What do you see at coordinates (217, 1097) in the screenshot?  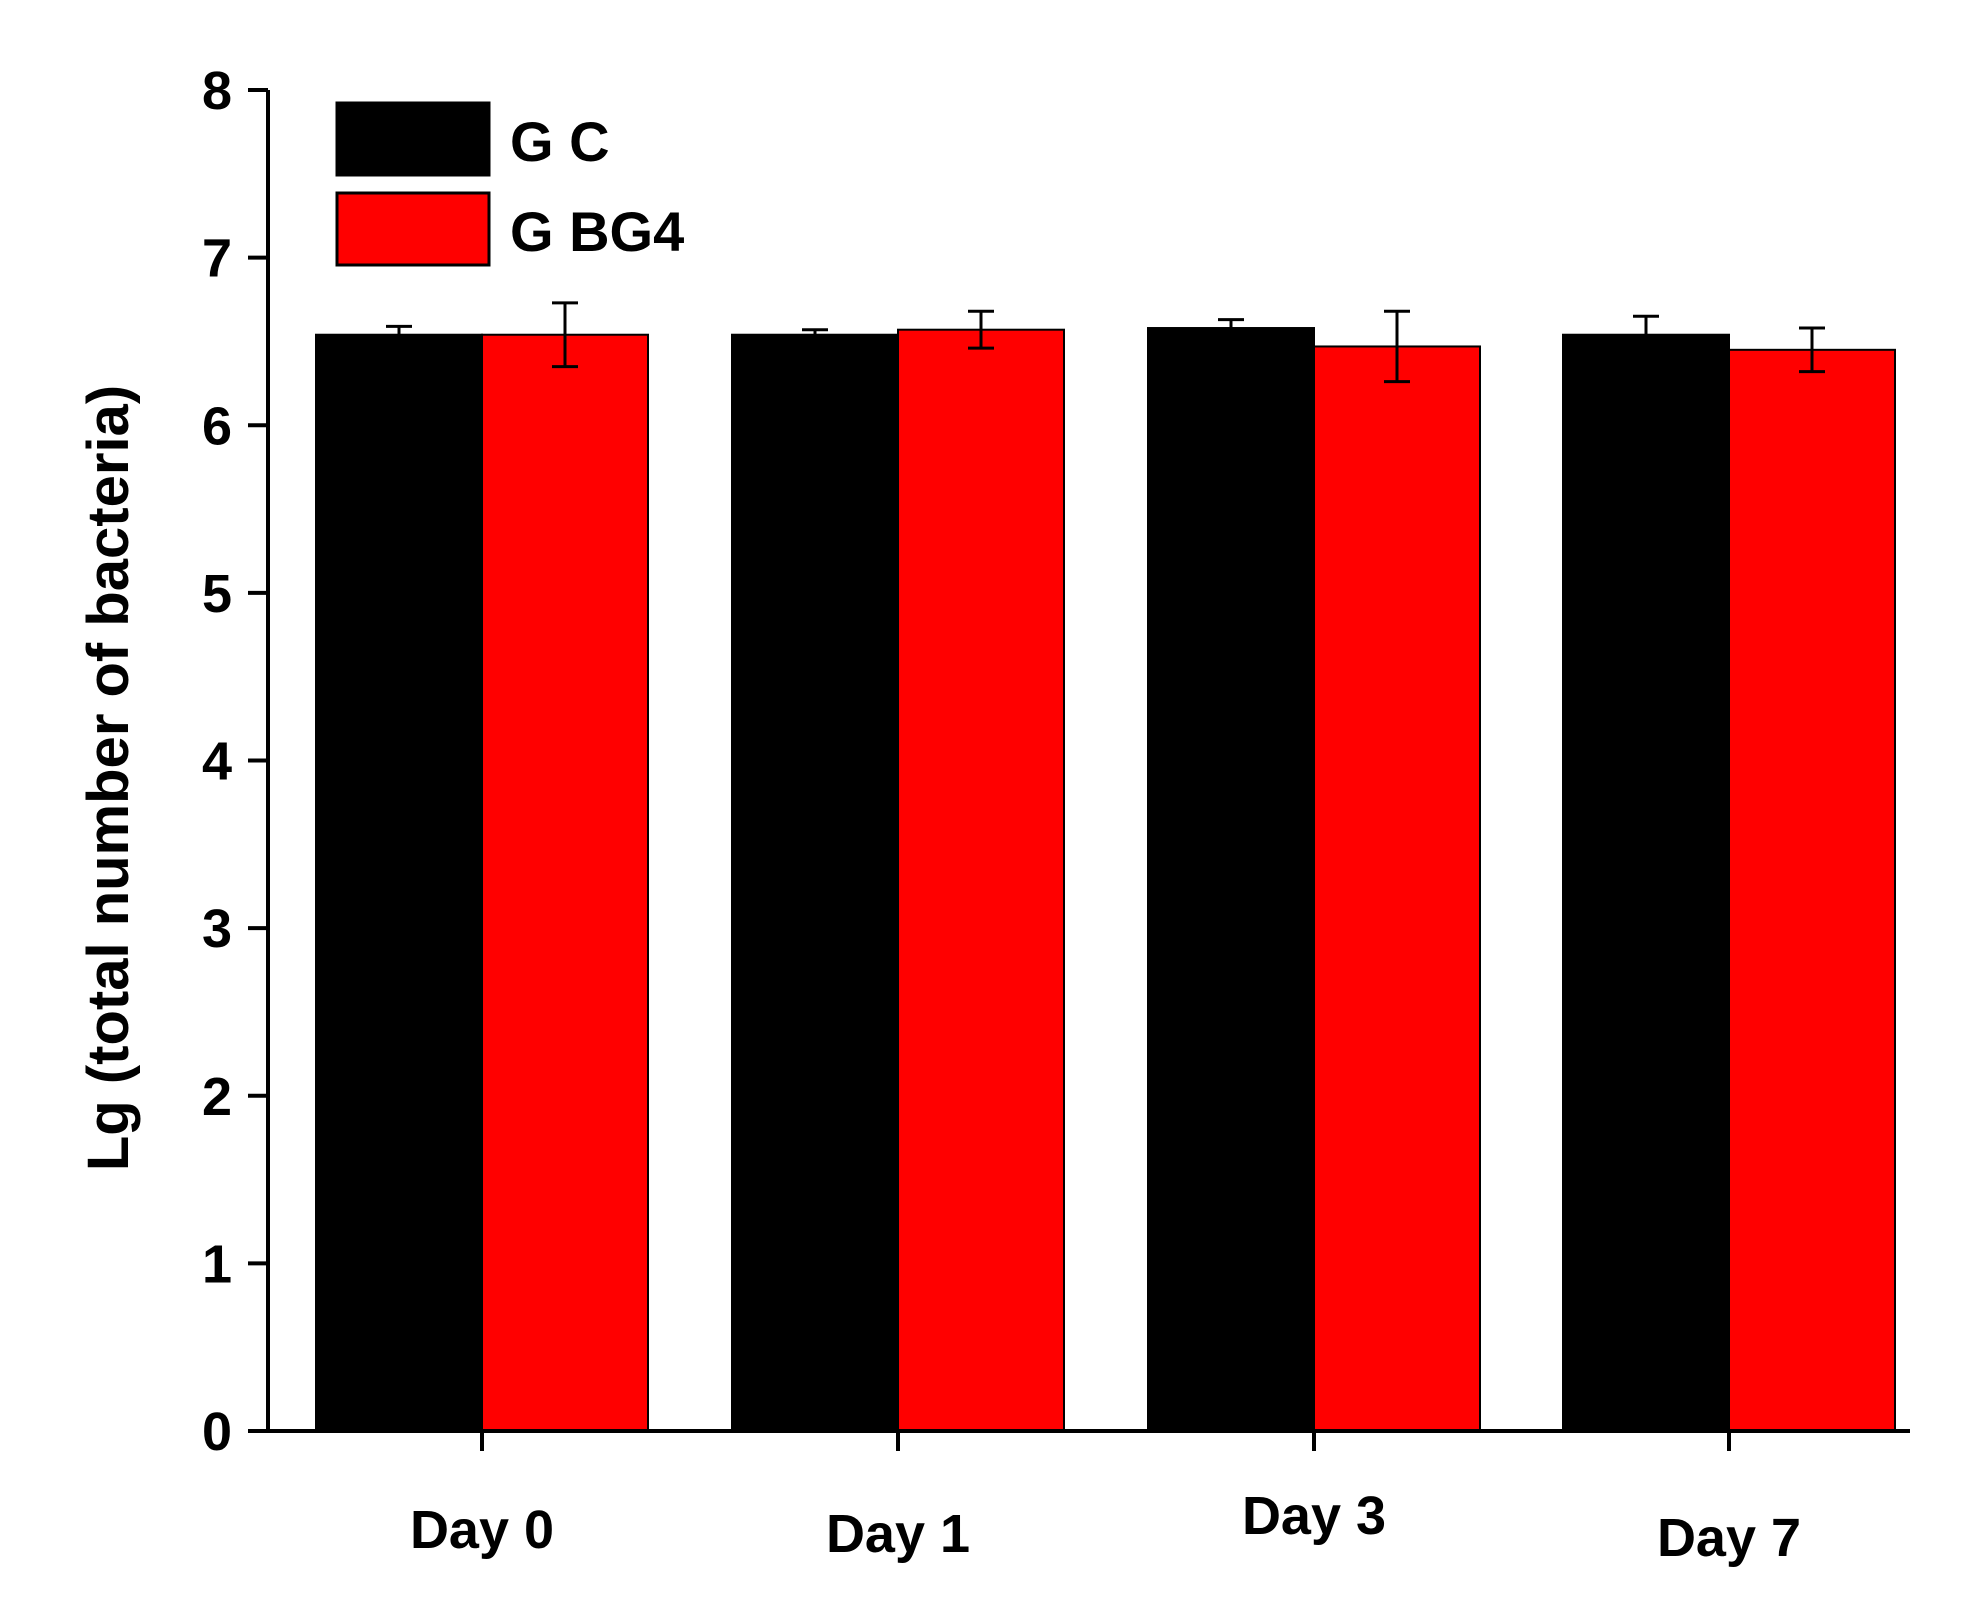 I see `y-tick-label: 2` at bounding box center [217, 1097].